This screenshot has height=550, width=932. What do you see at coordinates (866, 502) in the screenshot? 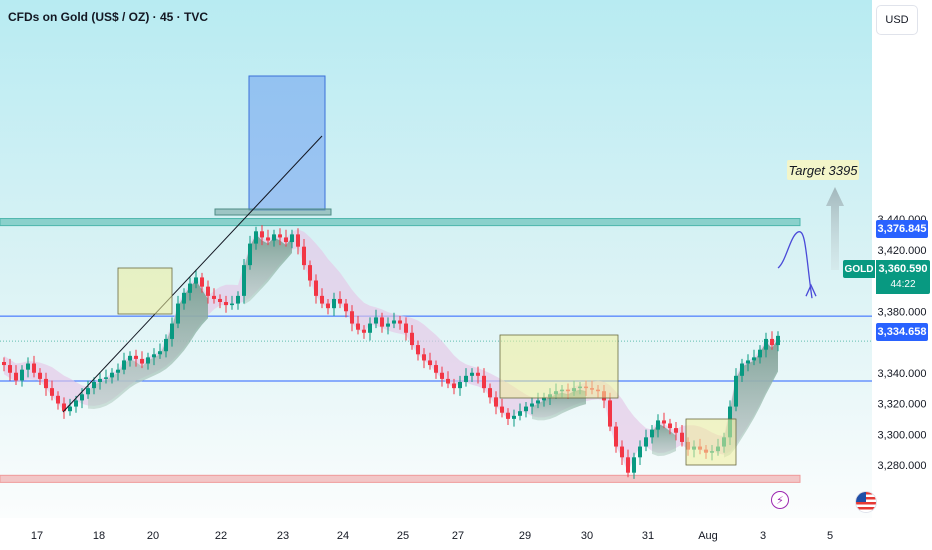
I see `us-flag-icon` at bounding box center [866, 502].